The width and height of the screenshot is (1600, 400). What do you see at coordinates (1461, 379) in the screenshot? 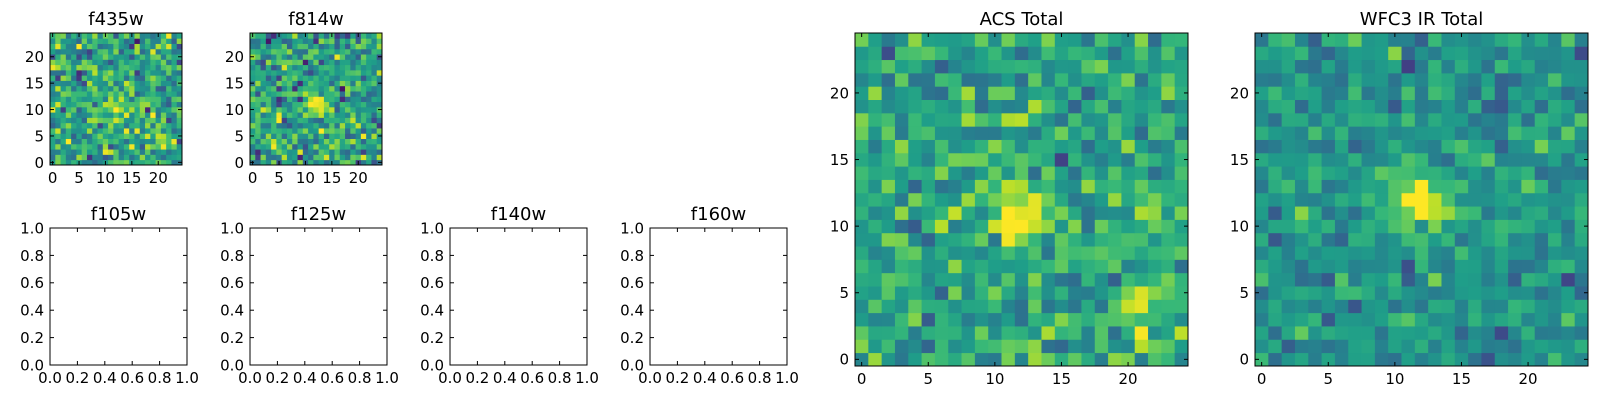
I see `x-tick-label: 15` at bounding box center [1461, 379].